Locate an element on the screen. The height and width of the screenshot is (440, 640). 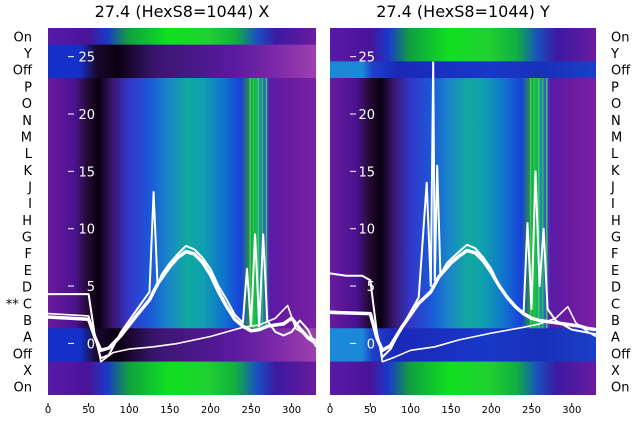
heatmap-band-y-top is located at coordinates (463, 45).